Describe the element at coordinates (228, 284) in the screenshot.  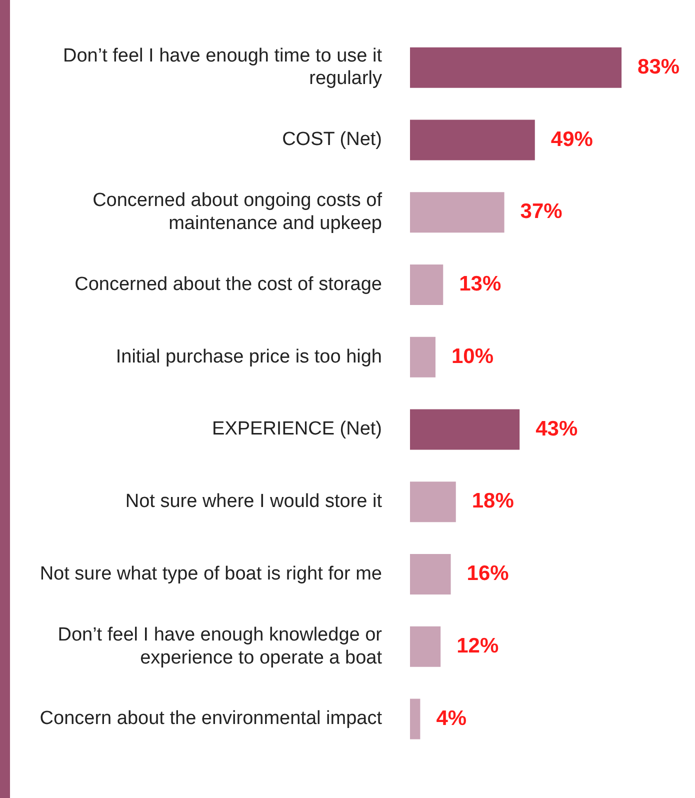
I see `y-tick-label: Concerned about the cost of storage` at that location.